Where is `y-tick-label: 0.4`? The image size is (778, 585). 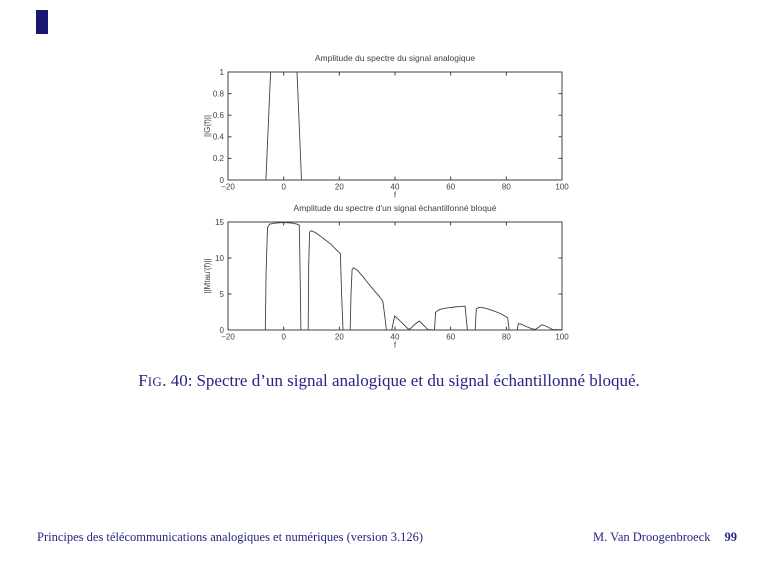 y-tick-label: 0.4 is located at coordinates (219, 137).